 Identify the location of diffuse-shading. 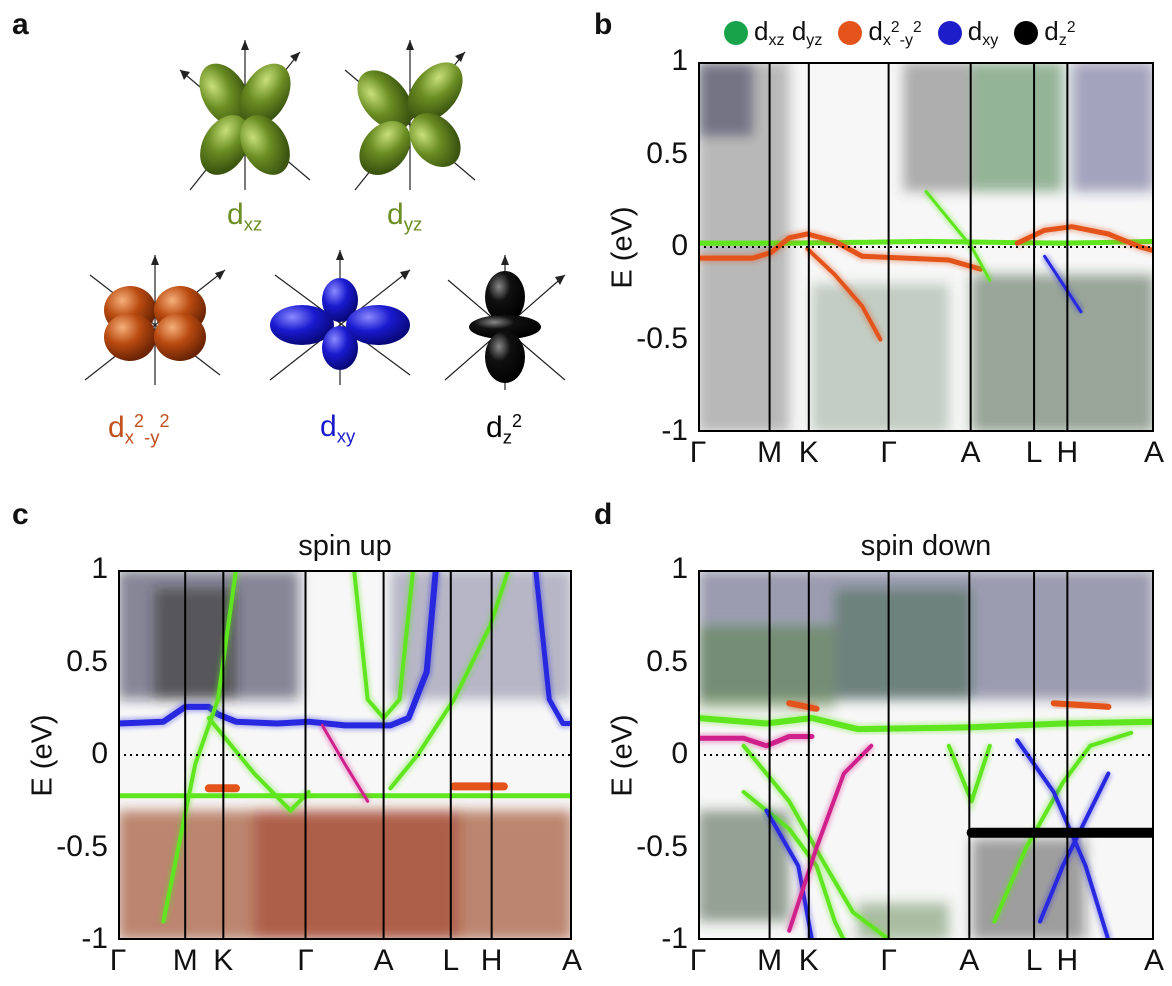
(926, 247).